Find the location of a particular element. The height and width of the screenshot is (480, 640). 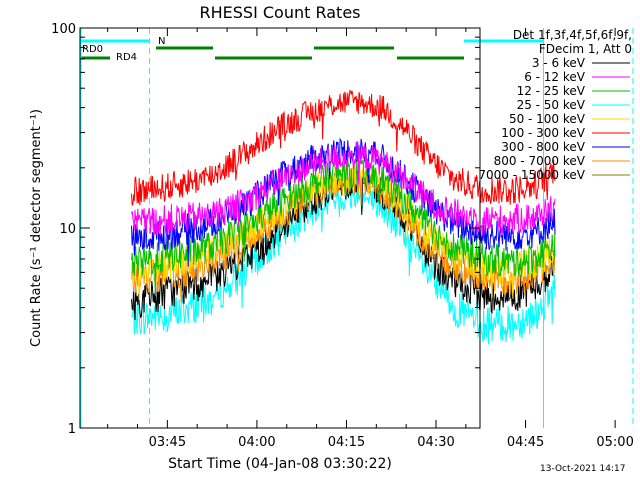

chart-title: RHESSI Count Rates is located at coordinates (280, 12).